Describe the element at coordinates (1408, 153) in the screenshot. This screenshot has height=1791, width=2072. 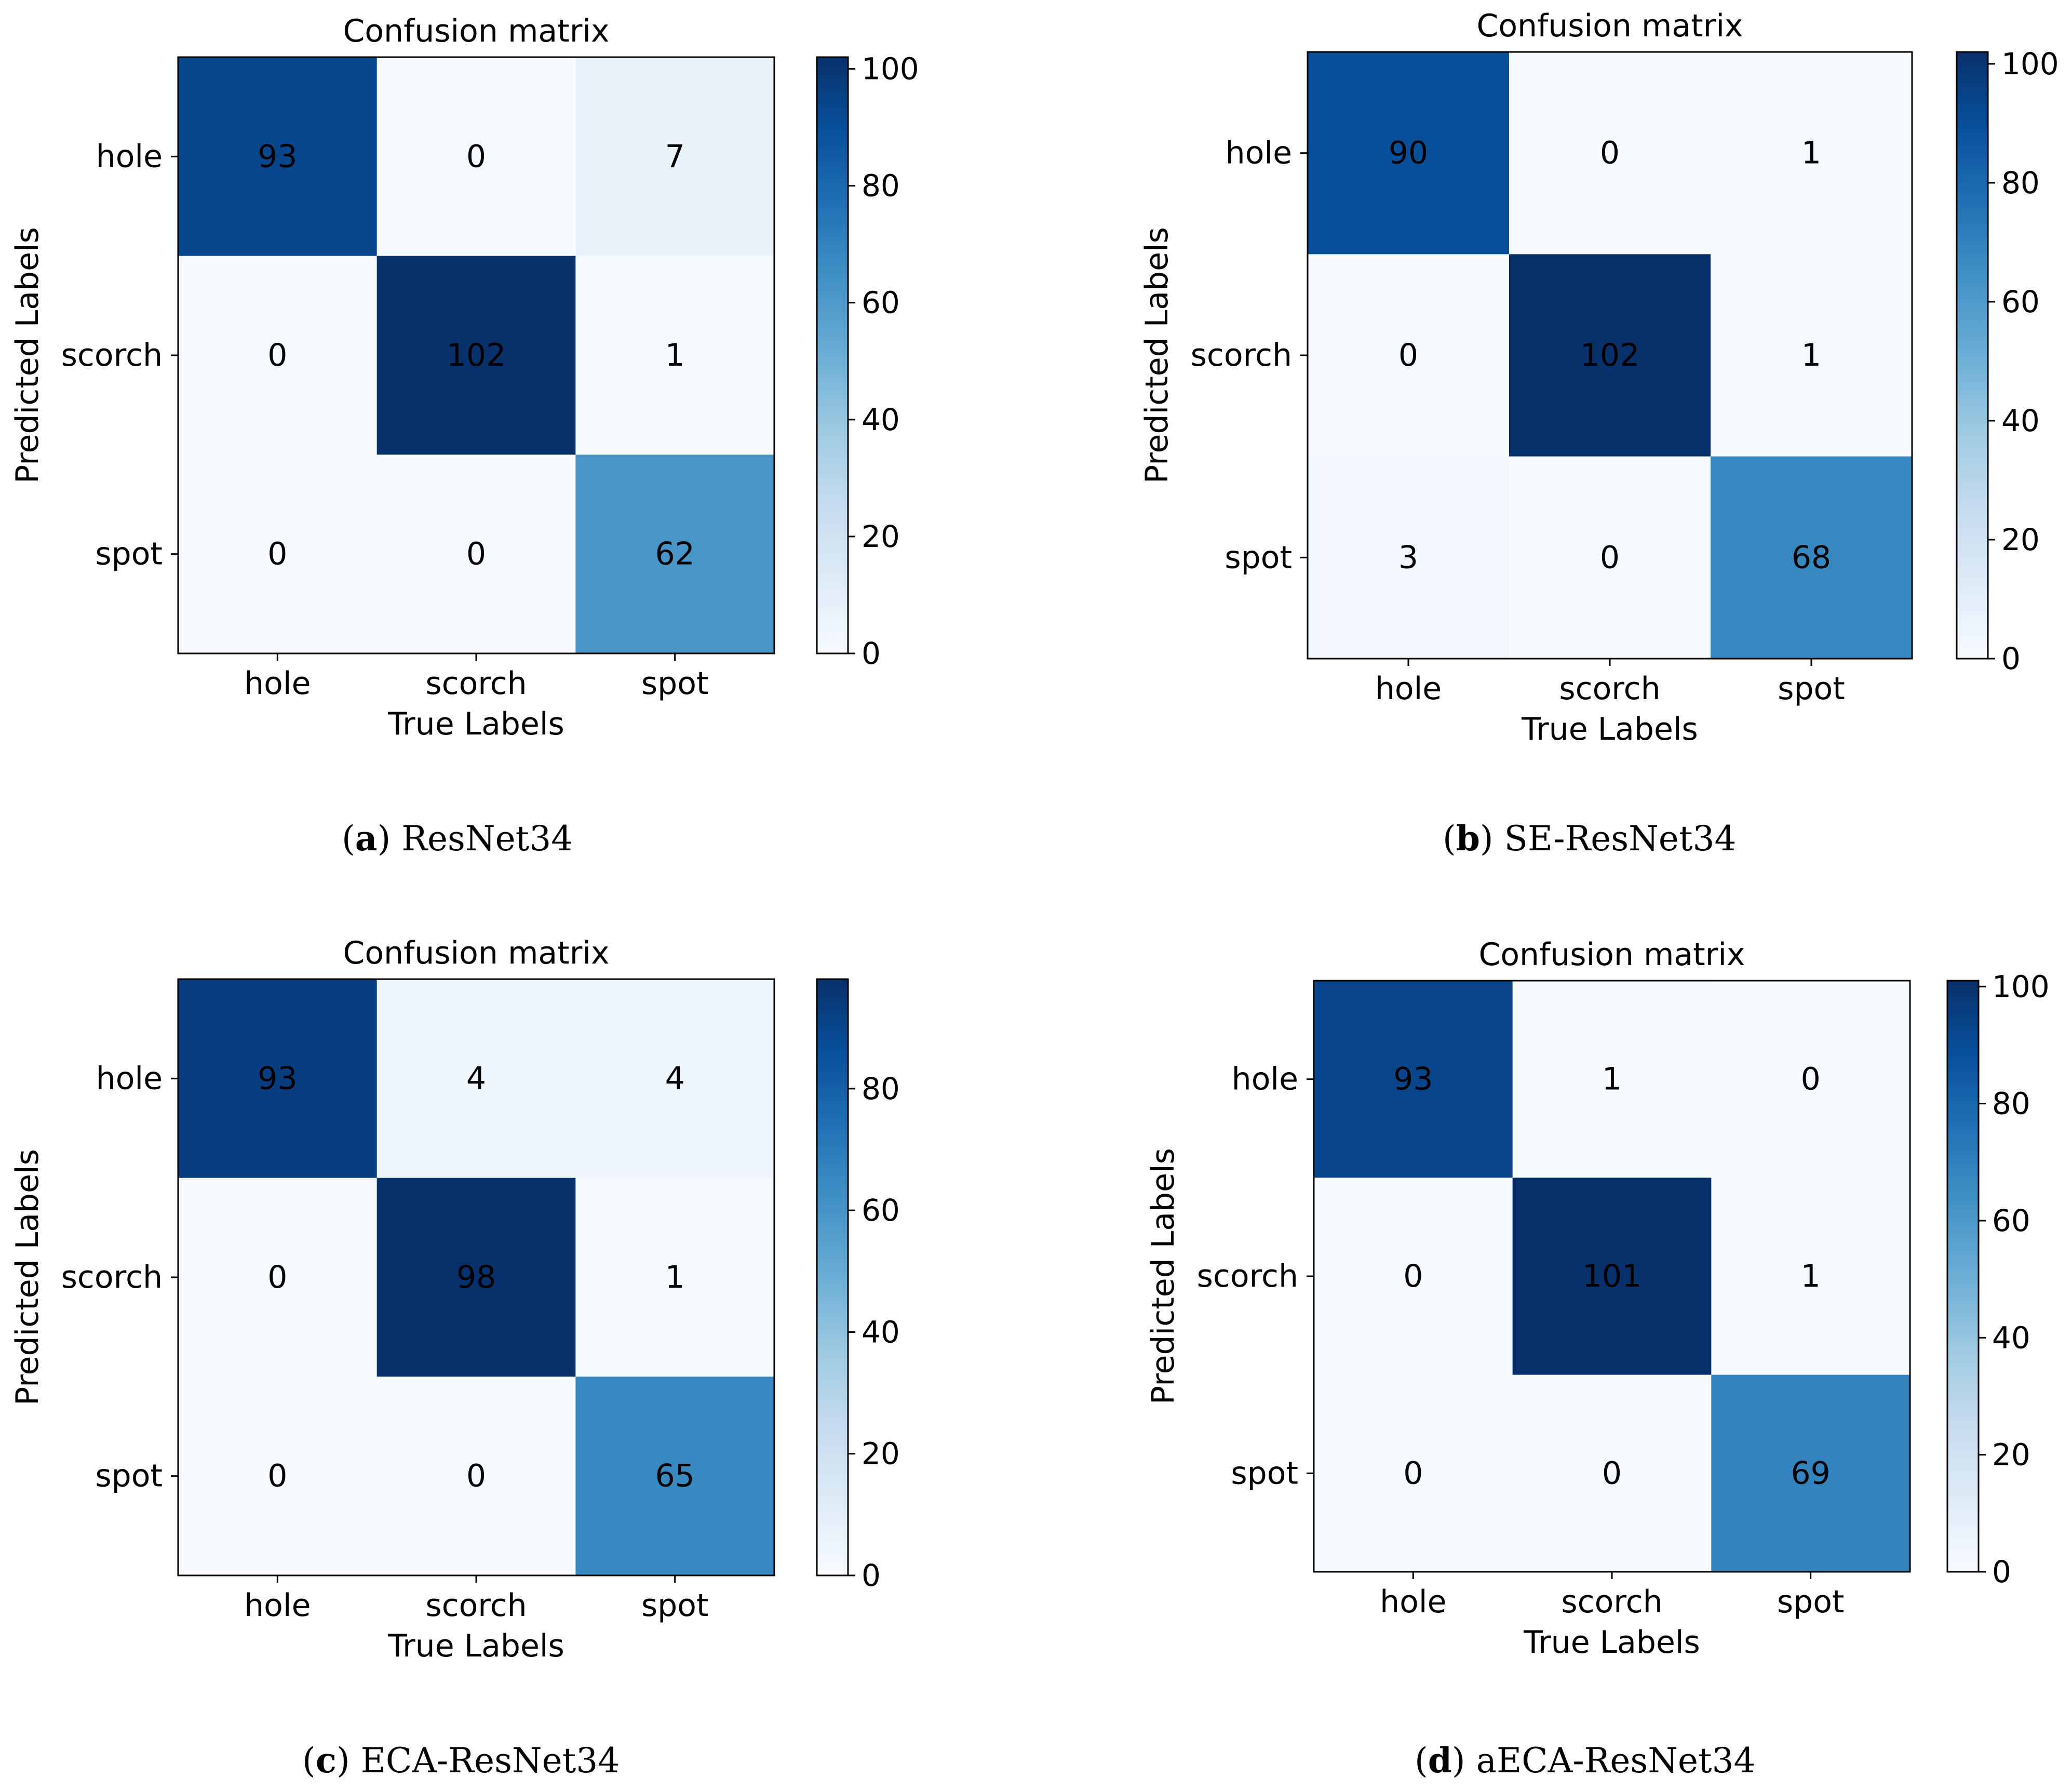
I see `cell-value-label: 90` at that location.